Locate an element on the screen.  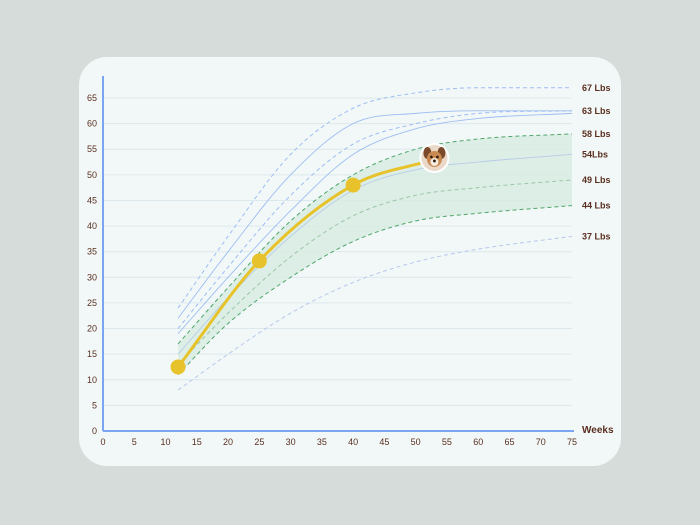
x-axis-title: Weeks is located at coordinates (598, 430).